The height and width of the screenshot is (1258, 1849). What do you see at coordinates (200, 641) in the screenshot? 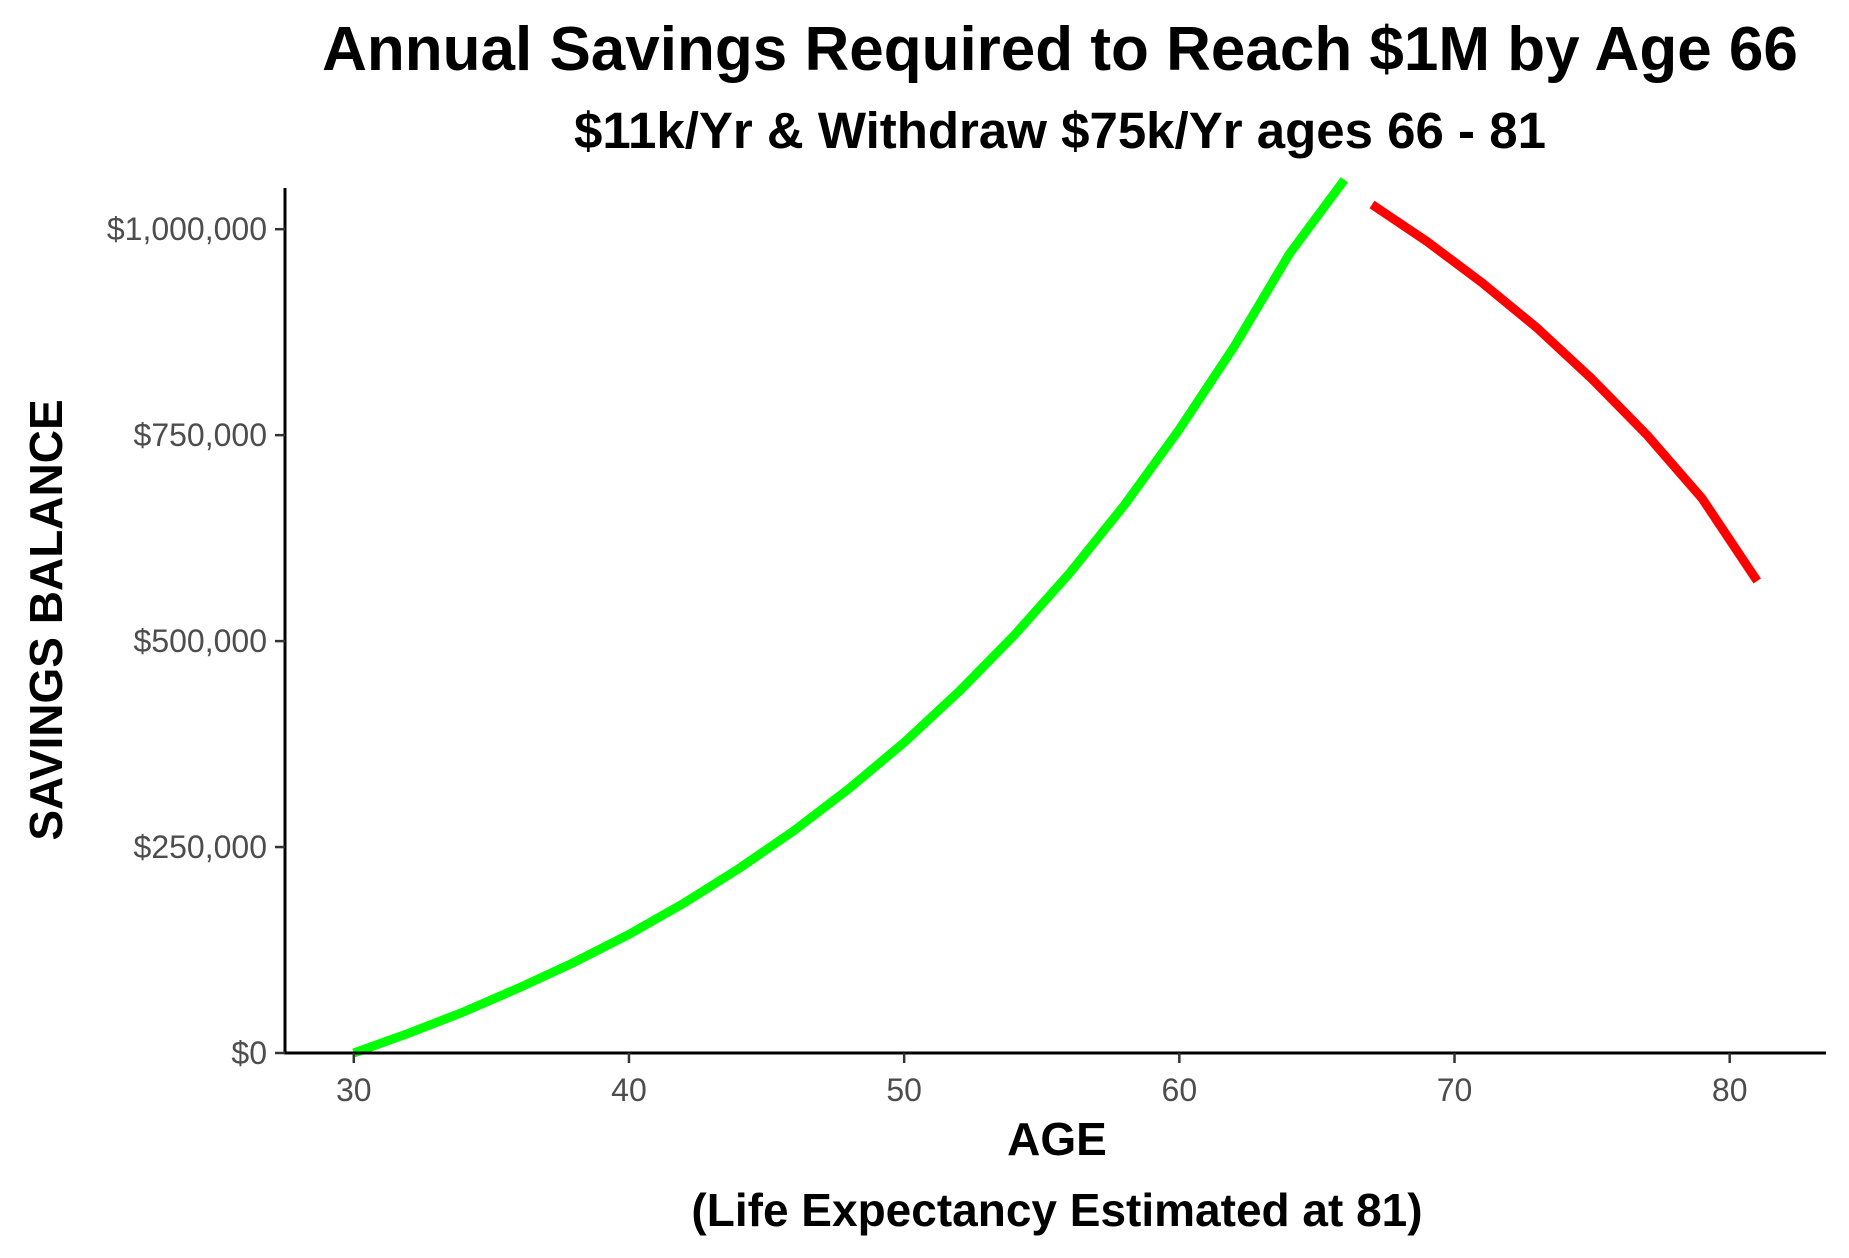
I see `y-tick-label: $500,000` at bounding box center [200, 641].